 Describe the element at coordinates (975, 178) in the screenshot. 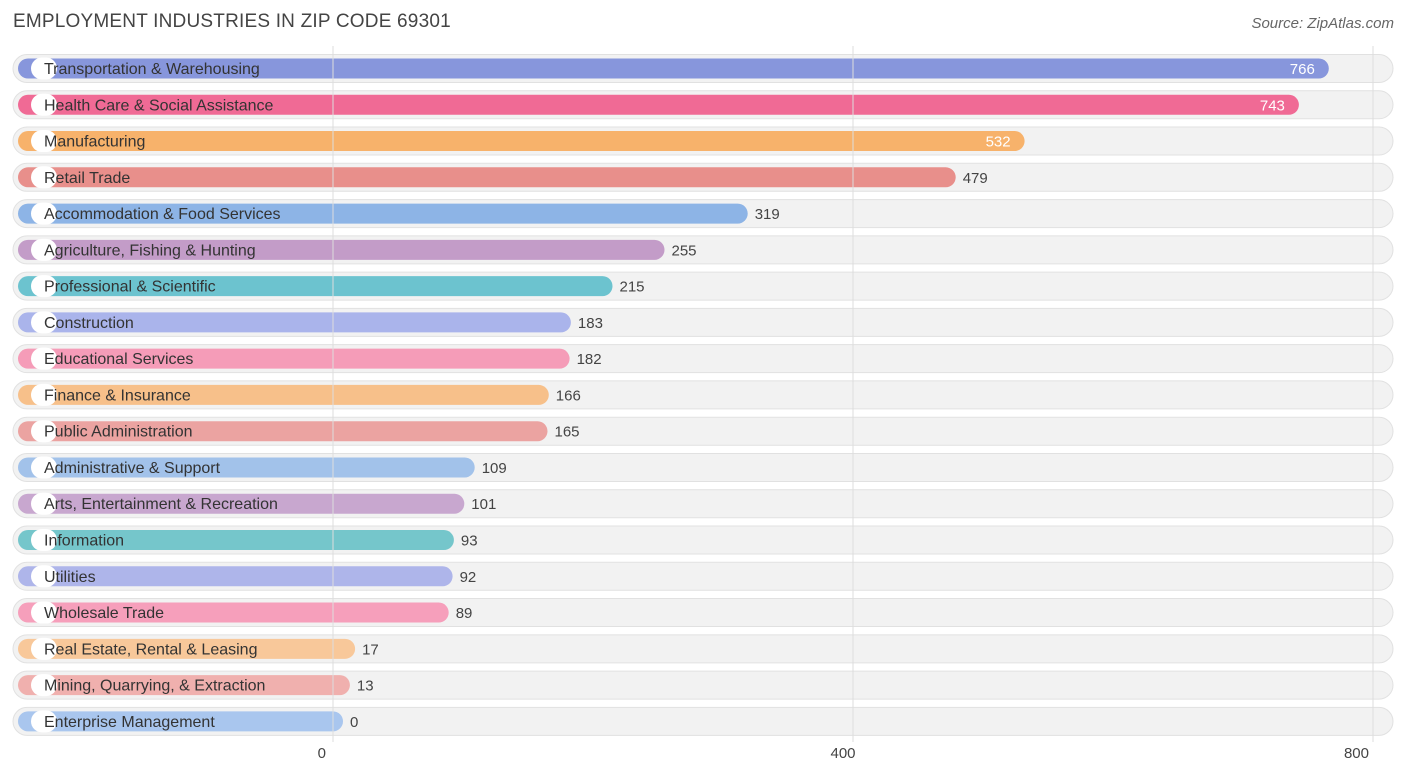

I see `value-label: 479` at that location.